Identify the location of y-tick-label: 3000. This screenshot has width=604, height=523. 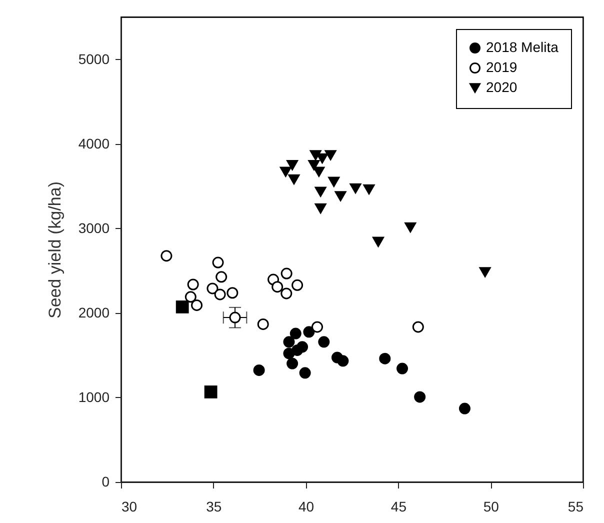
(94, 228).